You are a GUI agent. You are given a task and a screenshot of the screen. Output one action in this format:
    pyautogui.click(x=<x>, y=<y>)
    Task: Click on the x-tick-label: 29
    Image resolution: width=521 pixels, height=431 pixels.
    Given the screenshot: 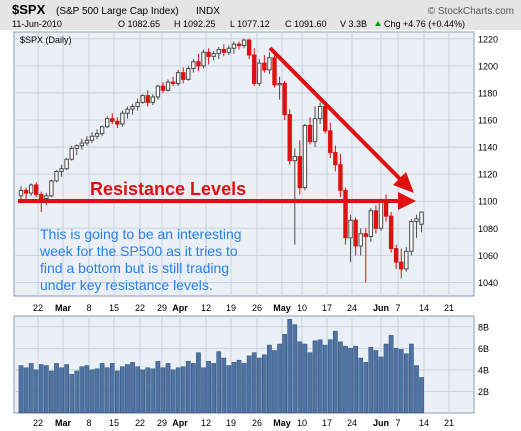 What is the action you would take?
    pyautogui.click(x=162, y=308)
    